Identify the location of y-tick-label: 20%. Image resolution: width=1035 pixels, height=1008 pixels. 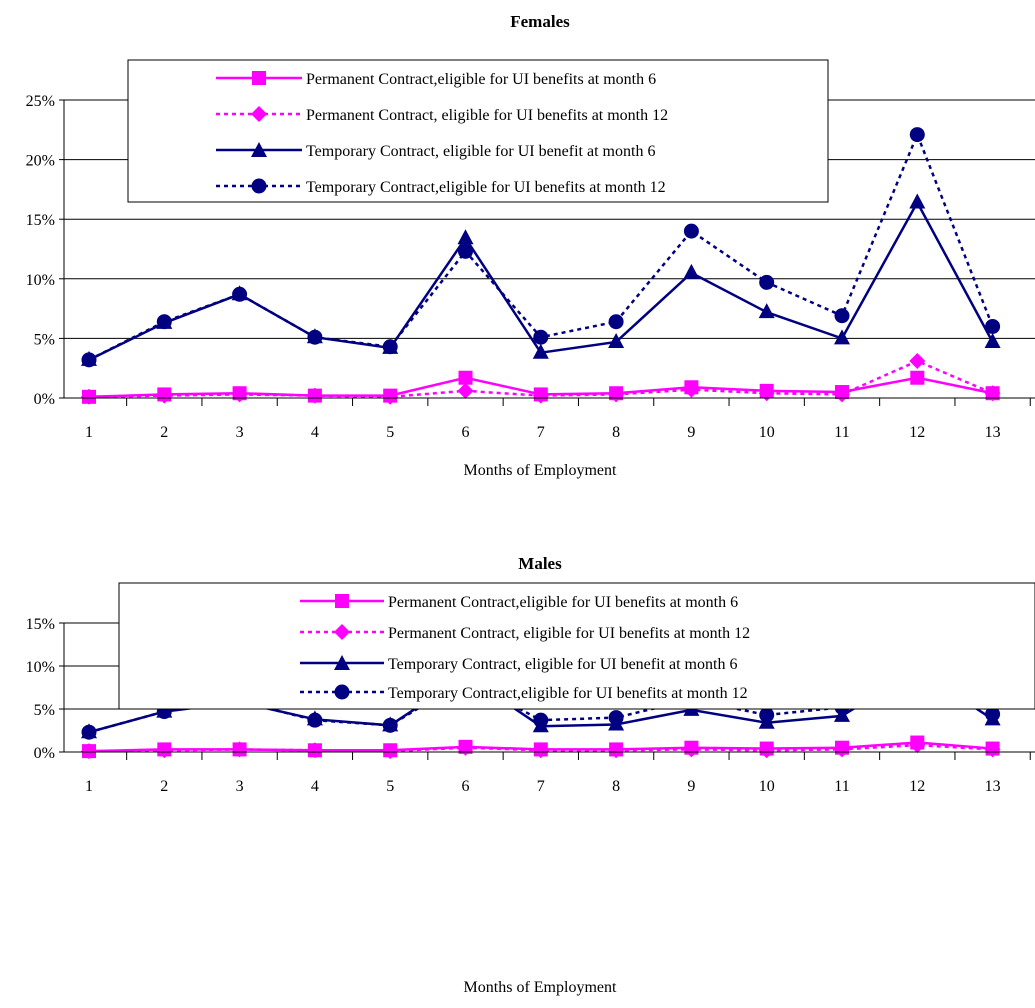
(40, 161).